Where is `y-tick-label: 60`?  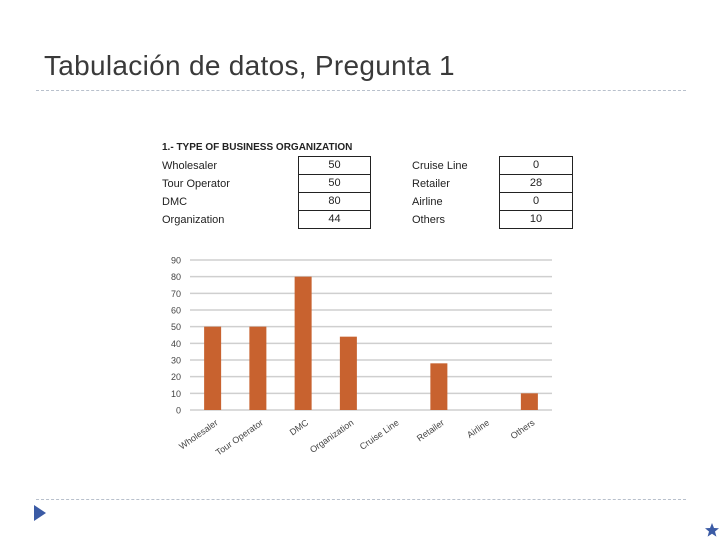 y-tick-label: 60 is located at coordinates (176, 311).